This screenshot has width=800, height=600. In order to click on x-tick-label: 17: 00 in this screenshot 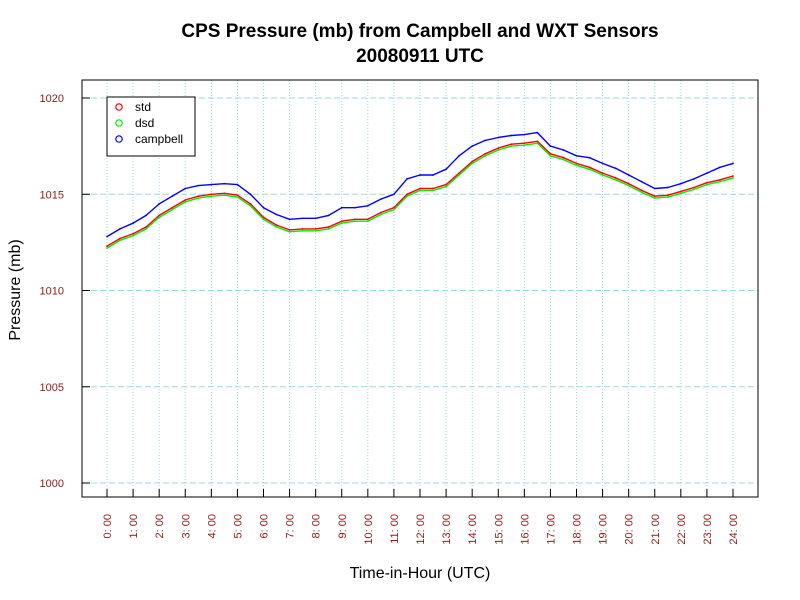, I will do `click(551, 529)`.